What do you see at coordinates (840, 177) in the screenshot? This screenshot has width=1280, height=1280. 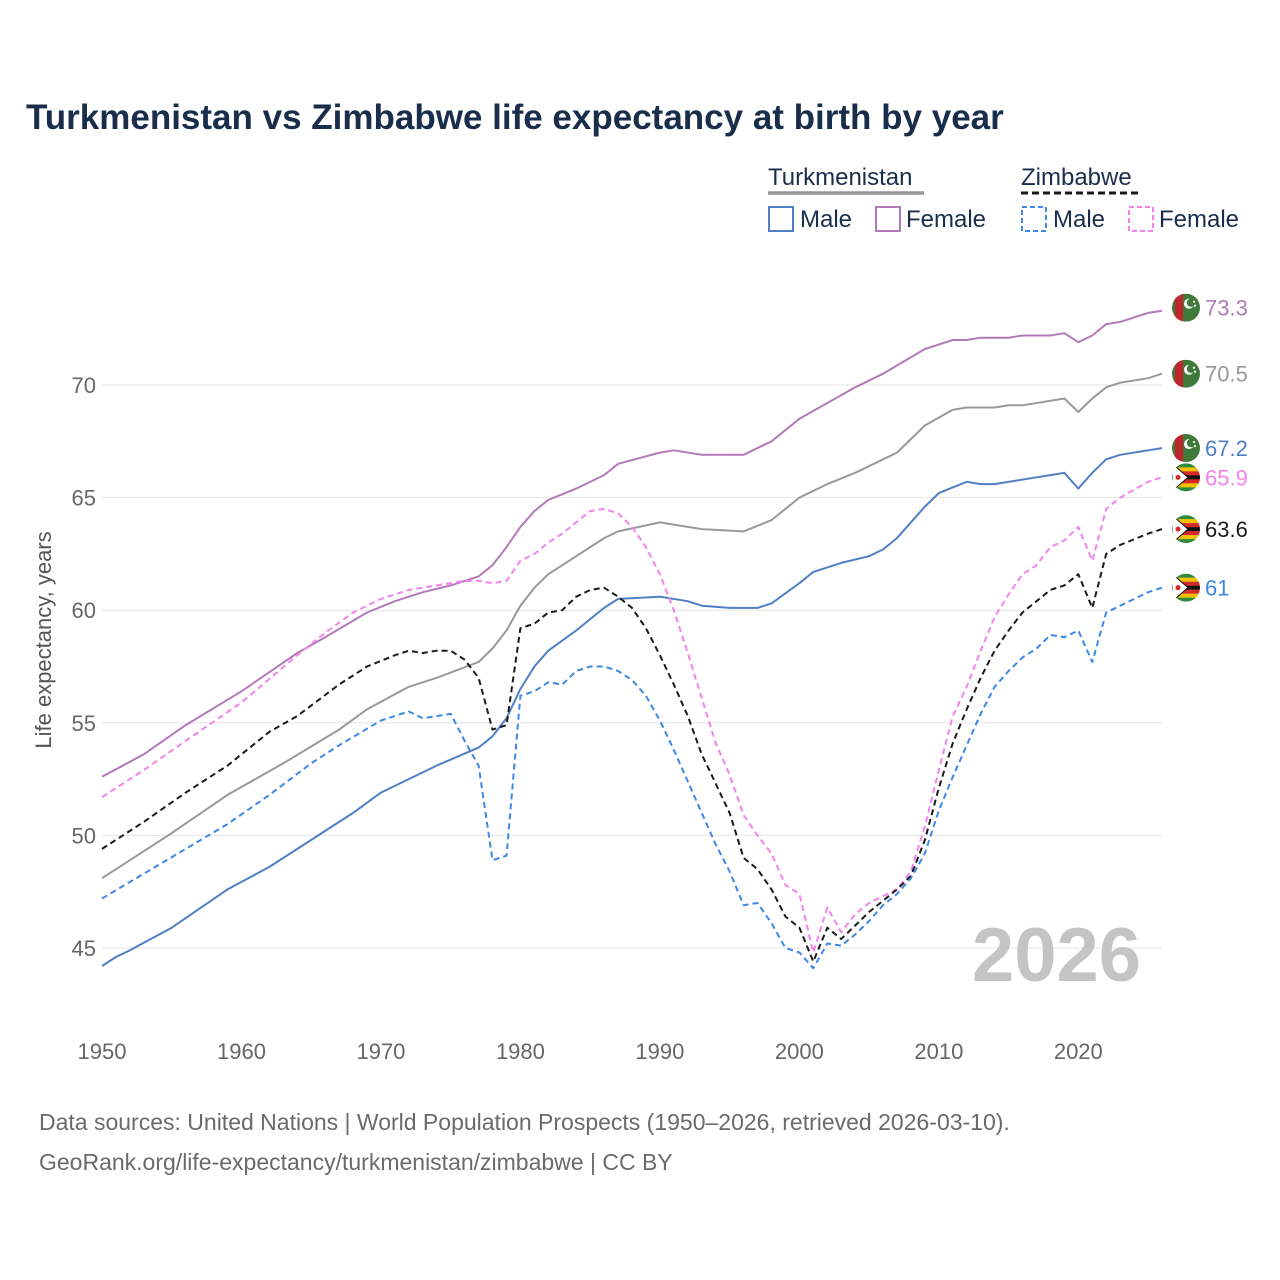 I see `legend-country-turkmenistan: Turkmenistan` at bounding box center [840, 177].